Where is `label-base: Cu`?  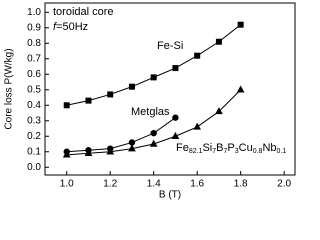
label-base: Cu is located at coordinates (246, 148).